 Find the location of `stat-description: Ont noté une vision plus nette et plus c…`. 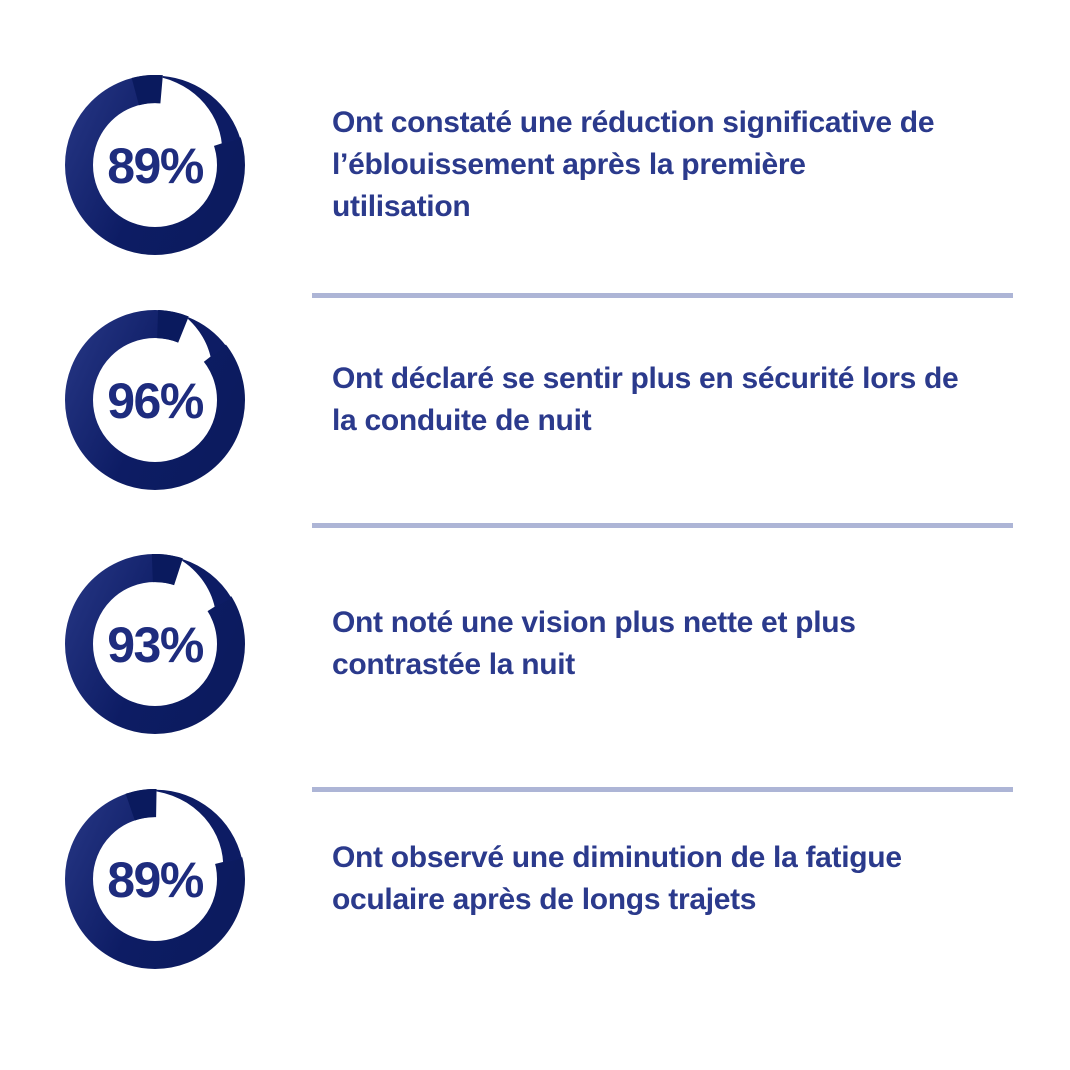

stat-description: Ont noté une vision plus nette et plus c… is located at coordinates (594, 643).